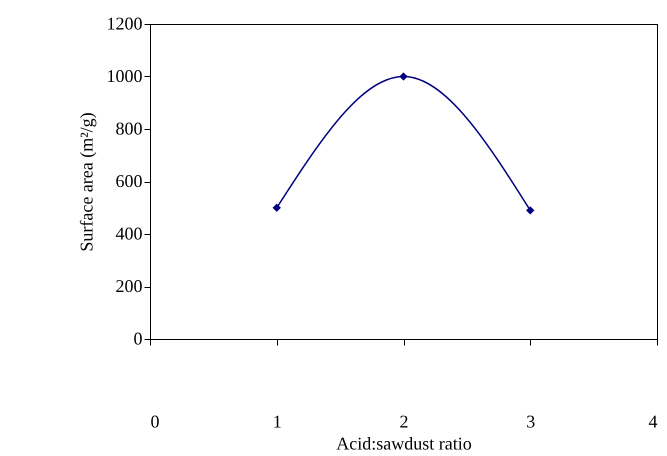 The height and width of the screenshot is (456, 667). I want to click on y-axis-title: Surface area (m²/g), so click(86, 182).